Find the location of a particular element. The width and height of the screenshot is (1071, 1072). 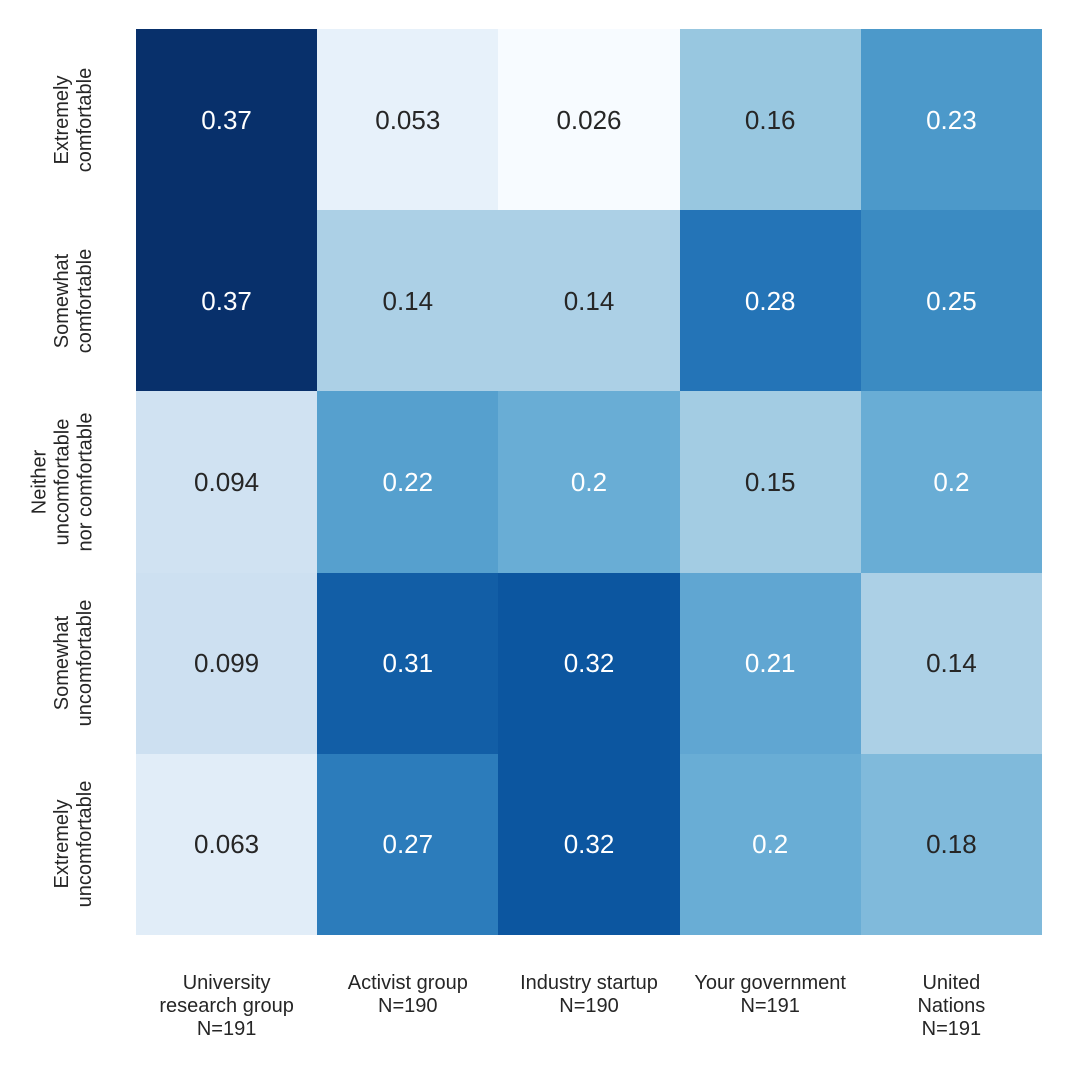

x-tick-label: Your government N=191 is located at coordinates (770, 994).